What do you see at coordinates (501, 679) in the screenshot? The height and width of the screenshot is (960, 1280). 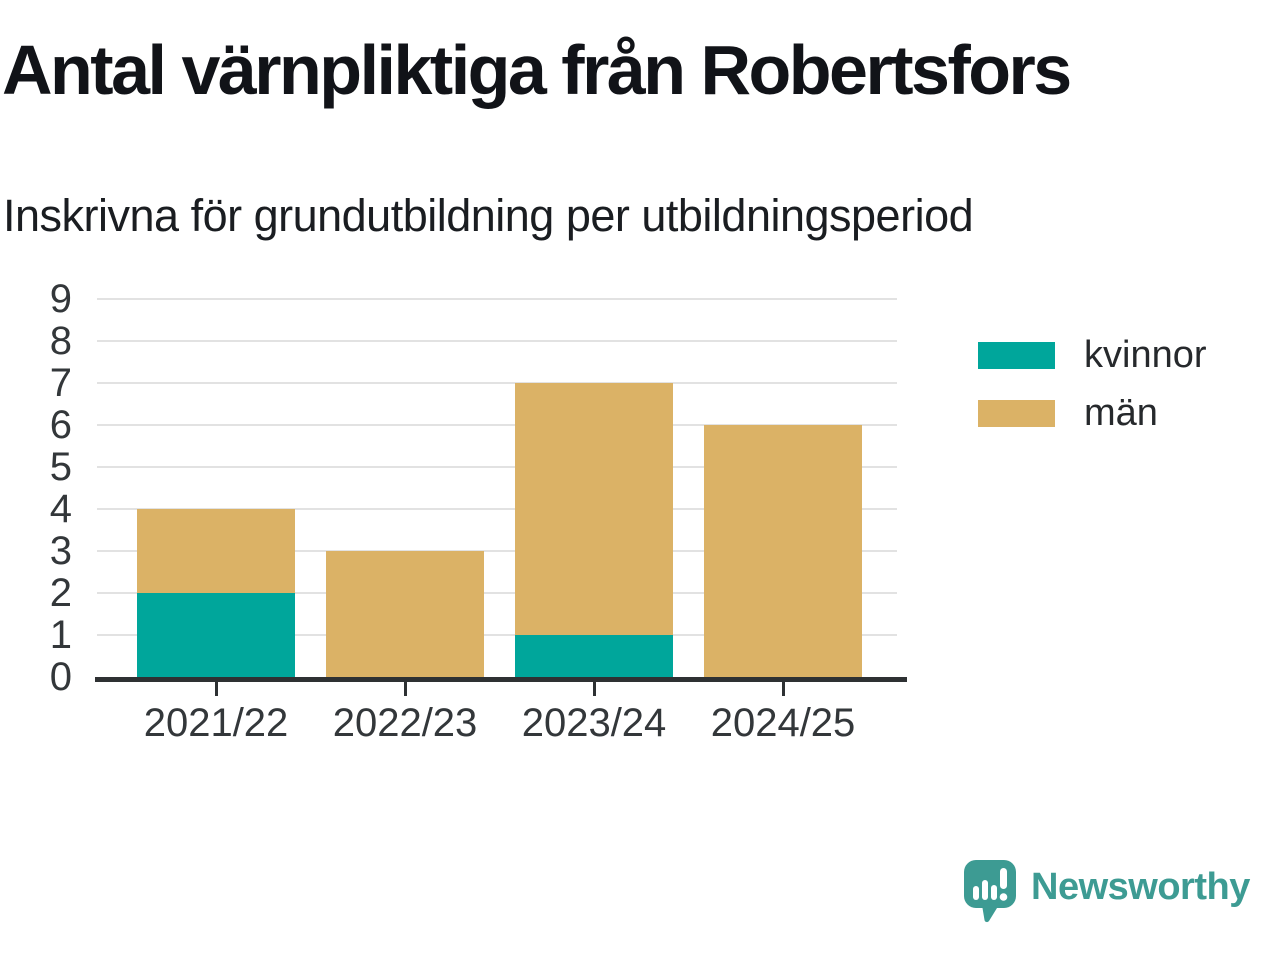 I see `x-axis-line` at bounding box center [501, 679].